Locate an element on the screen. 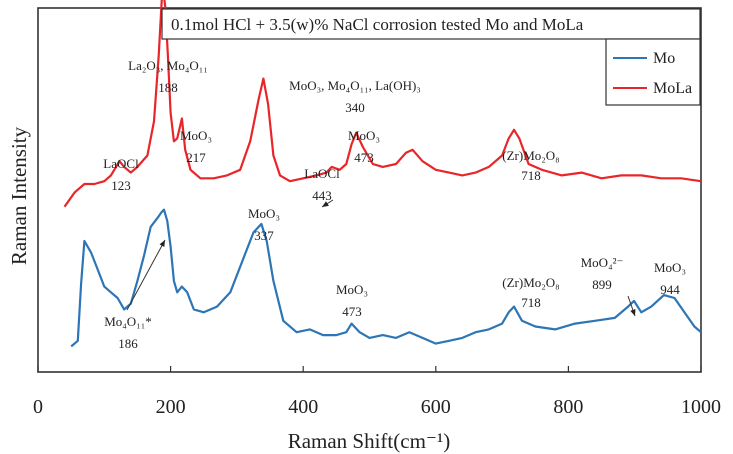  x-tick-label: 600 is located at coordinates (436, 407).